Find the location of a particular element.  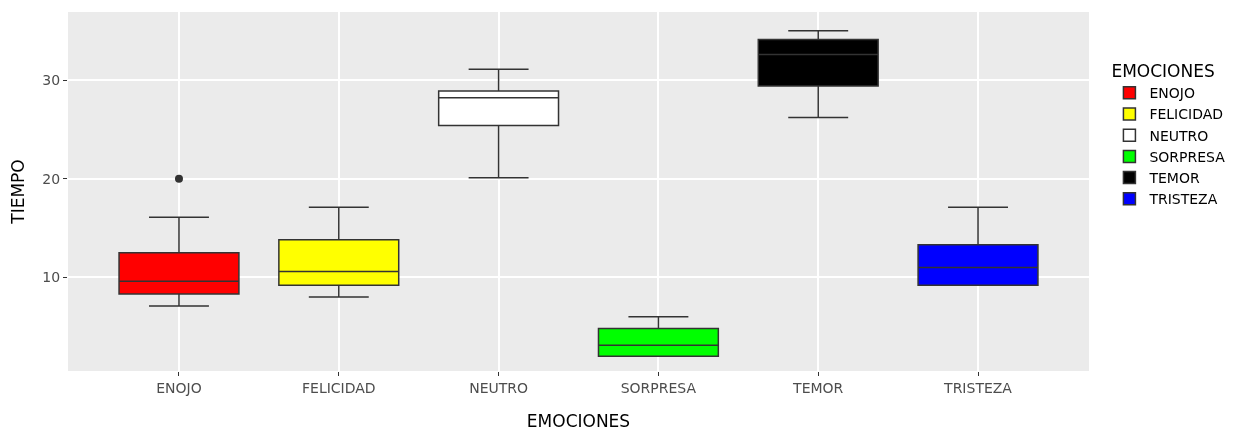

y-tick-label: 20 is located at coordinates (51, 178).